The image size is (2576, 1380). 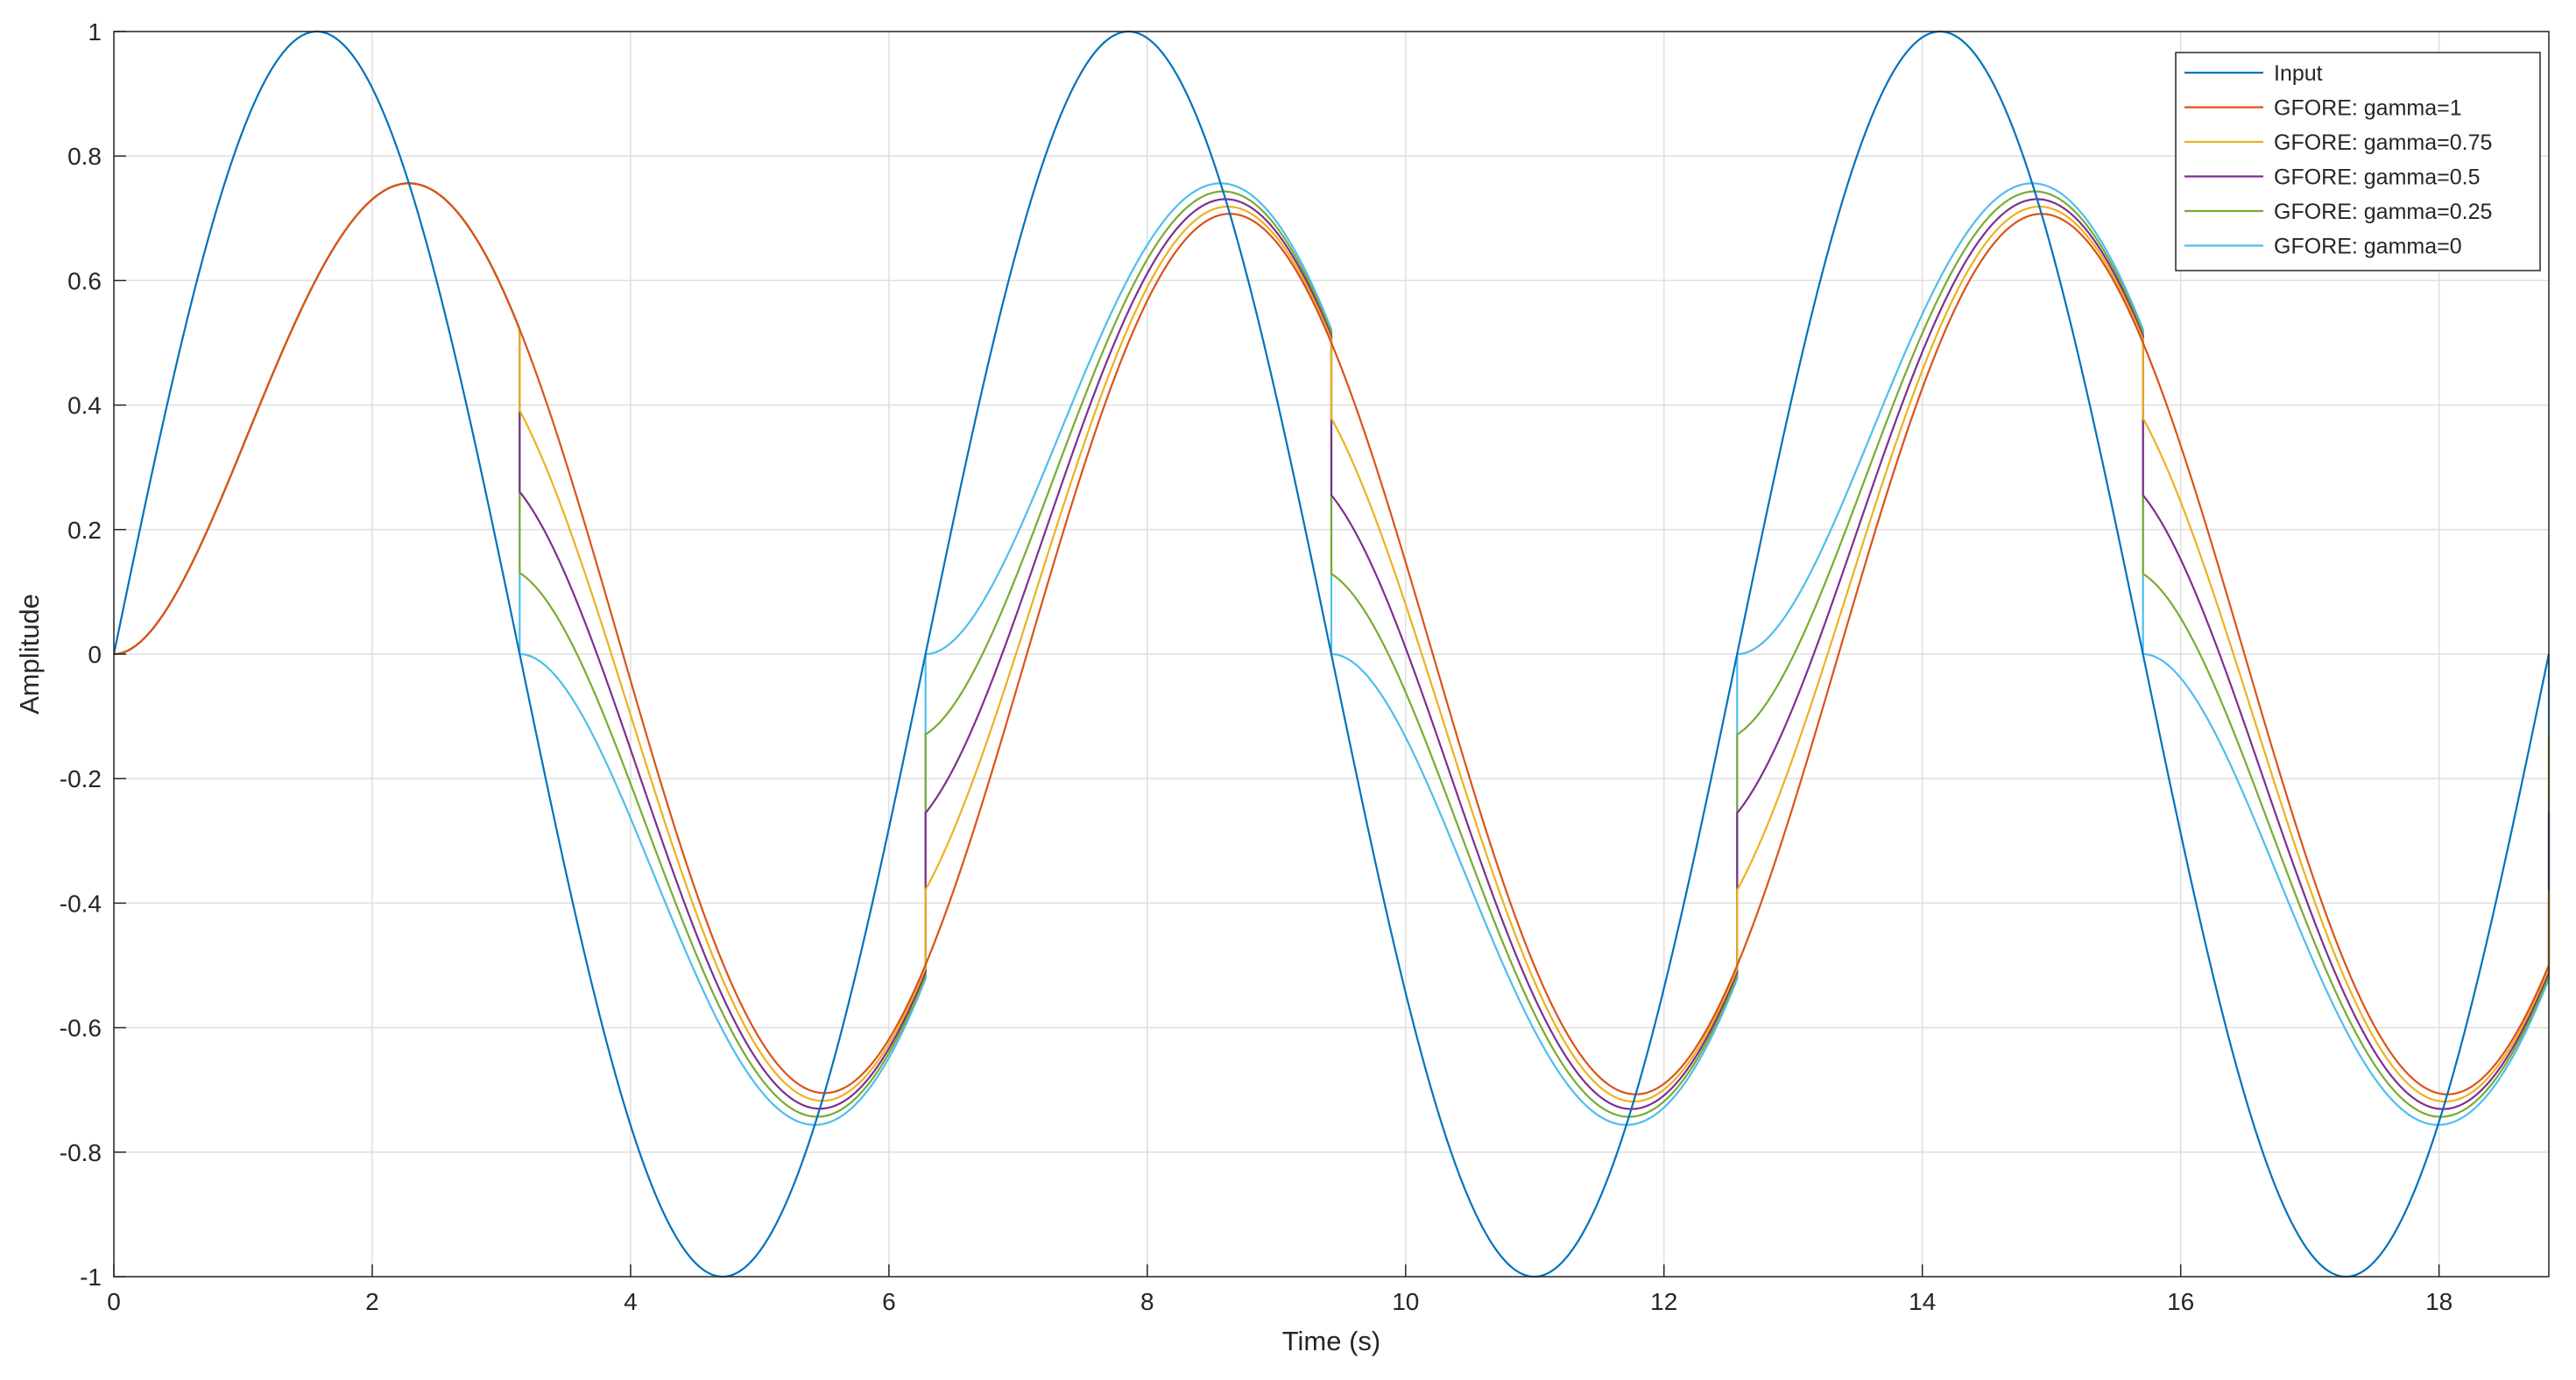 What do you see at coordinates (2368, 108) in the screenshot?
I see `legend-entry-label: GFORE: gamma=1` at bounding box center [2368, 108].